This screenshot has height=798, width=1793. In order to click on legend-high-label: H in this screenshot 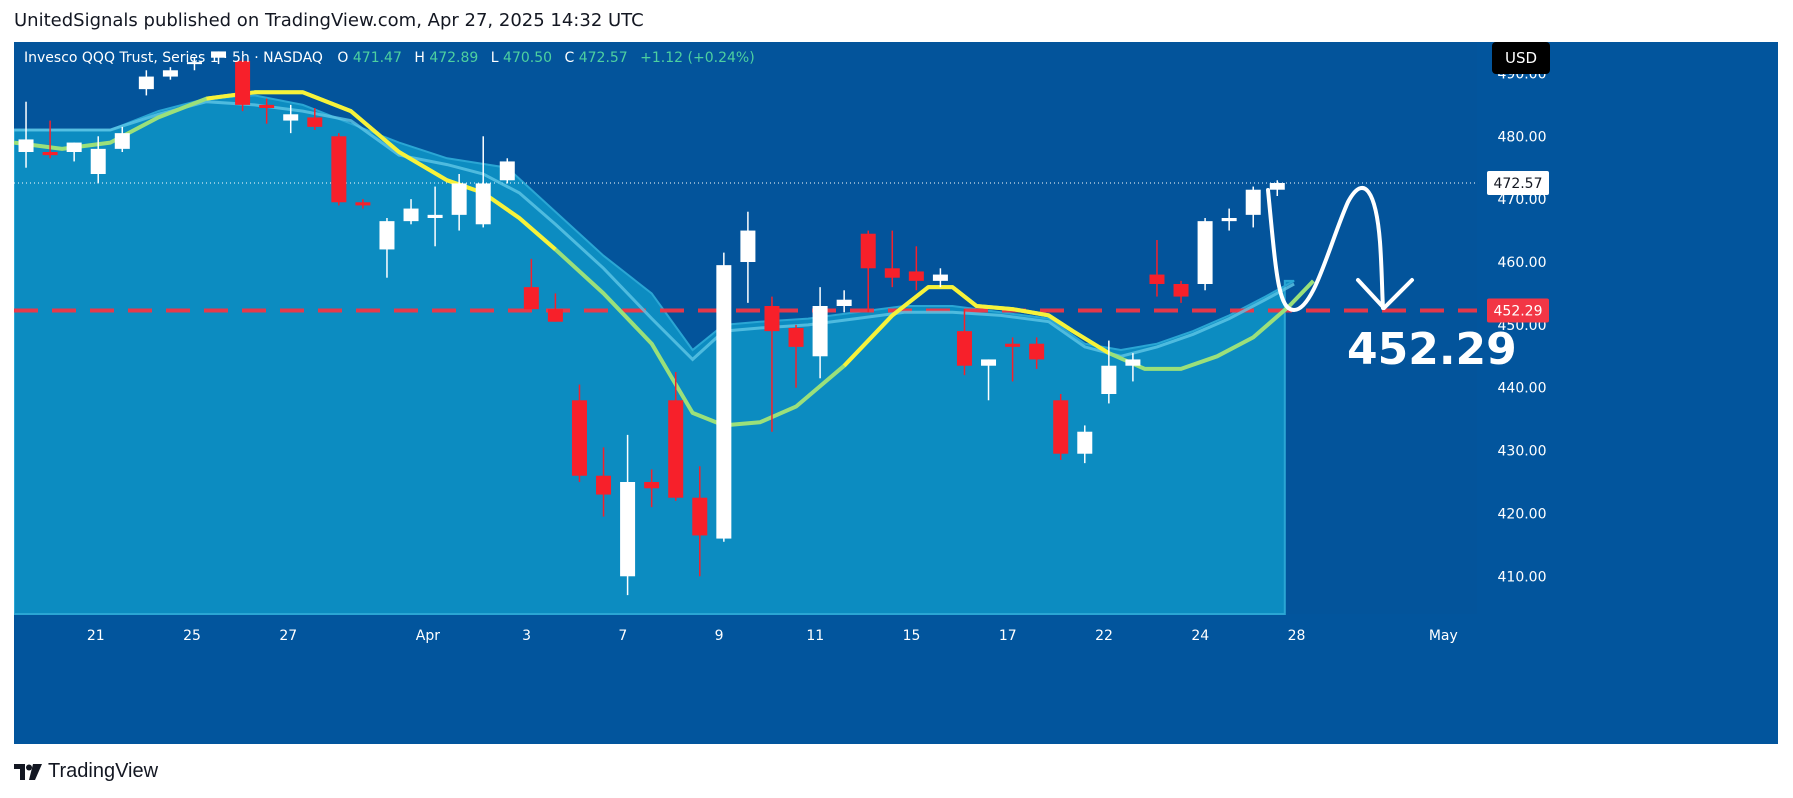, I will do `click(419, 58)`.